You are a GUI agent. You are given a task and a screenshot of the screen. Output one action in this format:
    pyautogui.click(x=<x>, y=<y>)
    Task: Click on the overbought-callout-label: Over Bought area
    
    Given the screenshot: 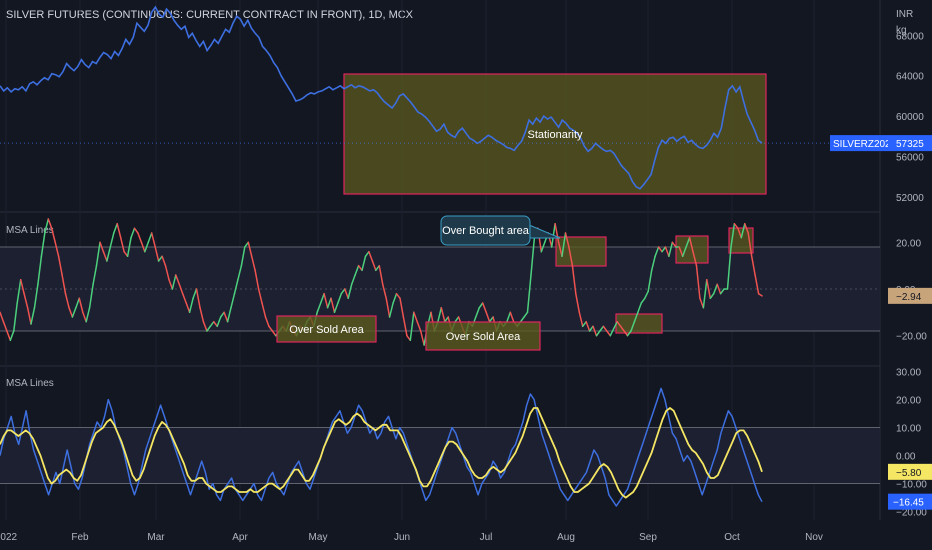 What is the action you would take?
    pyautogui.click(x=486, y=231)
    